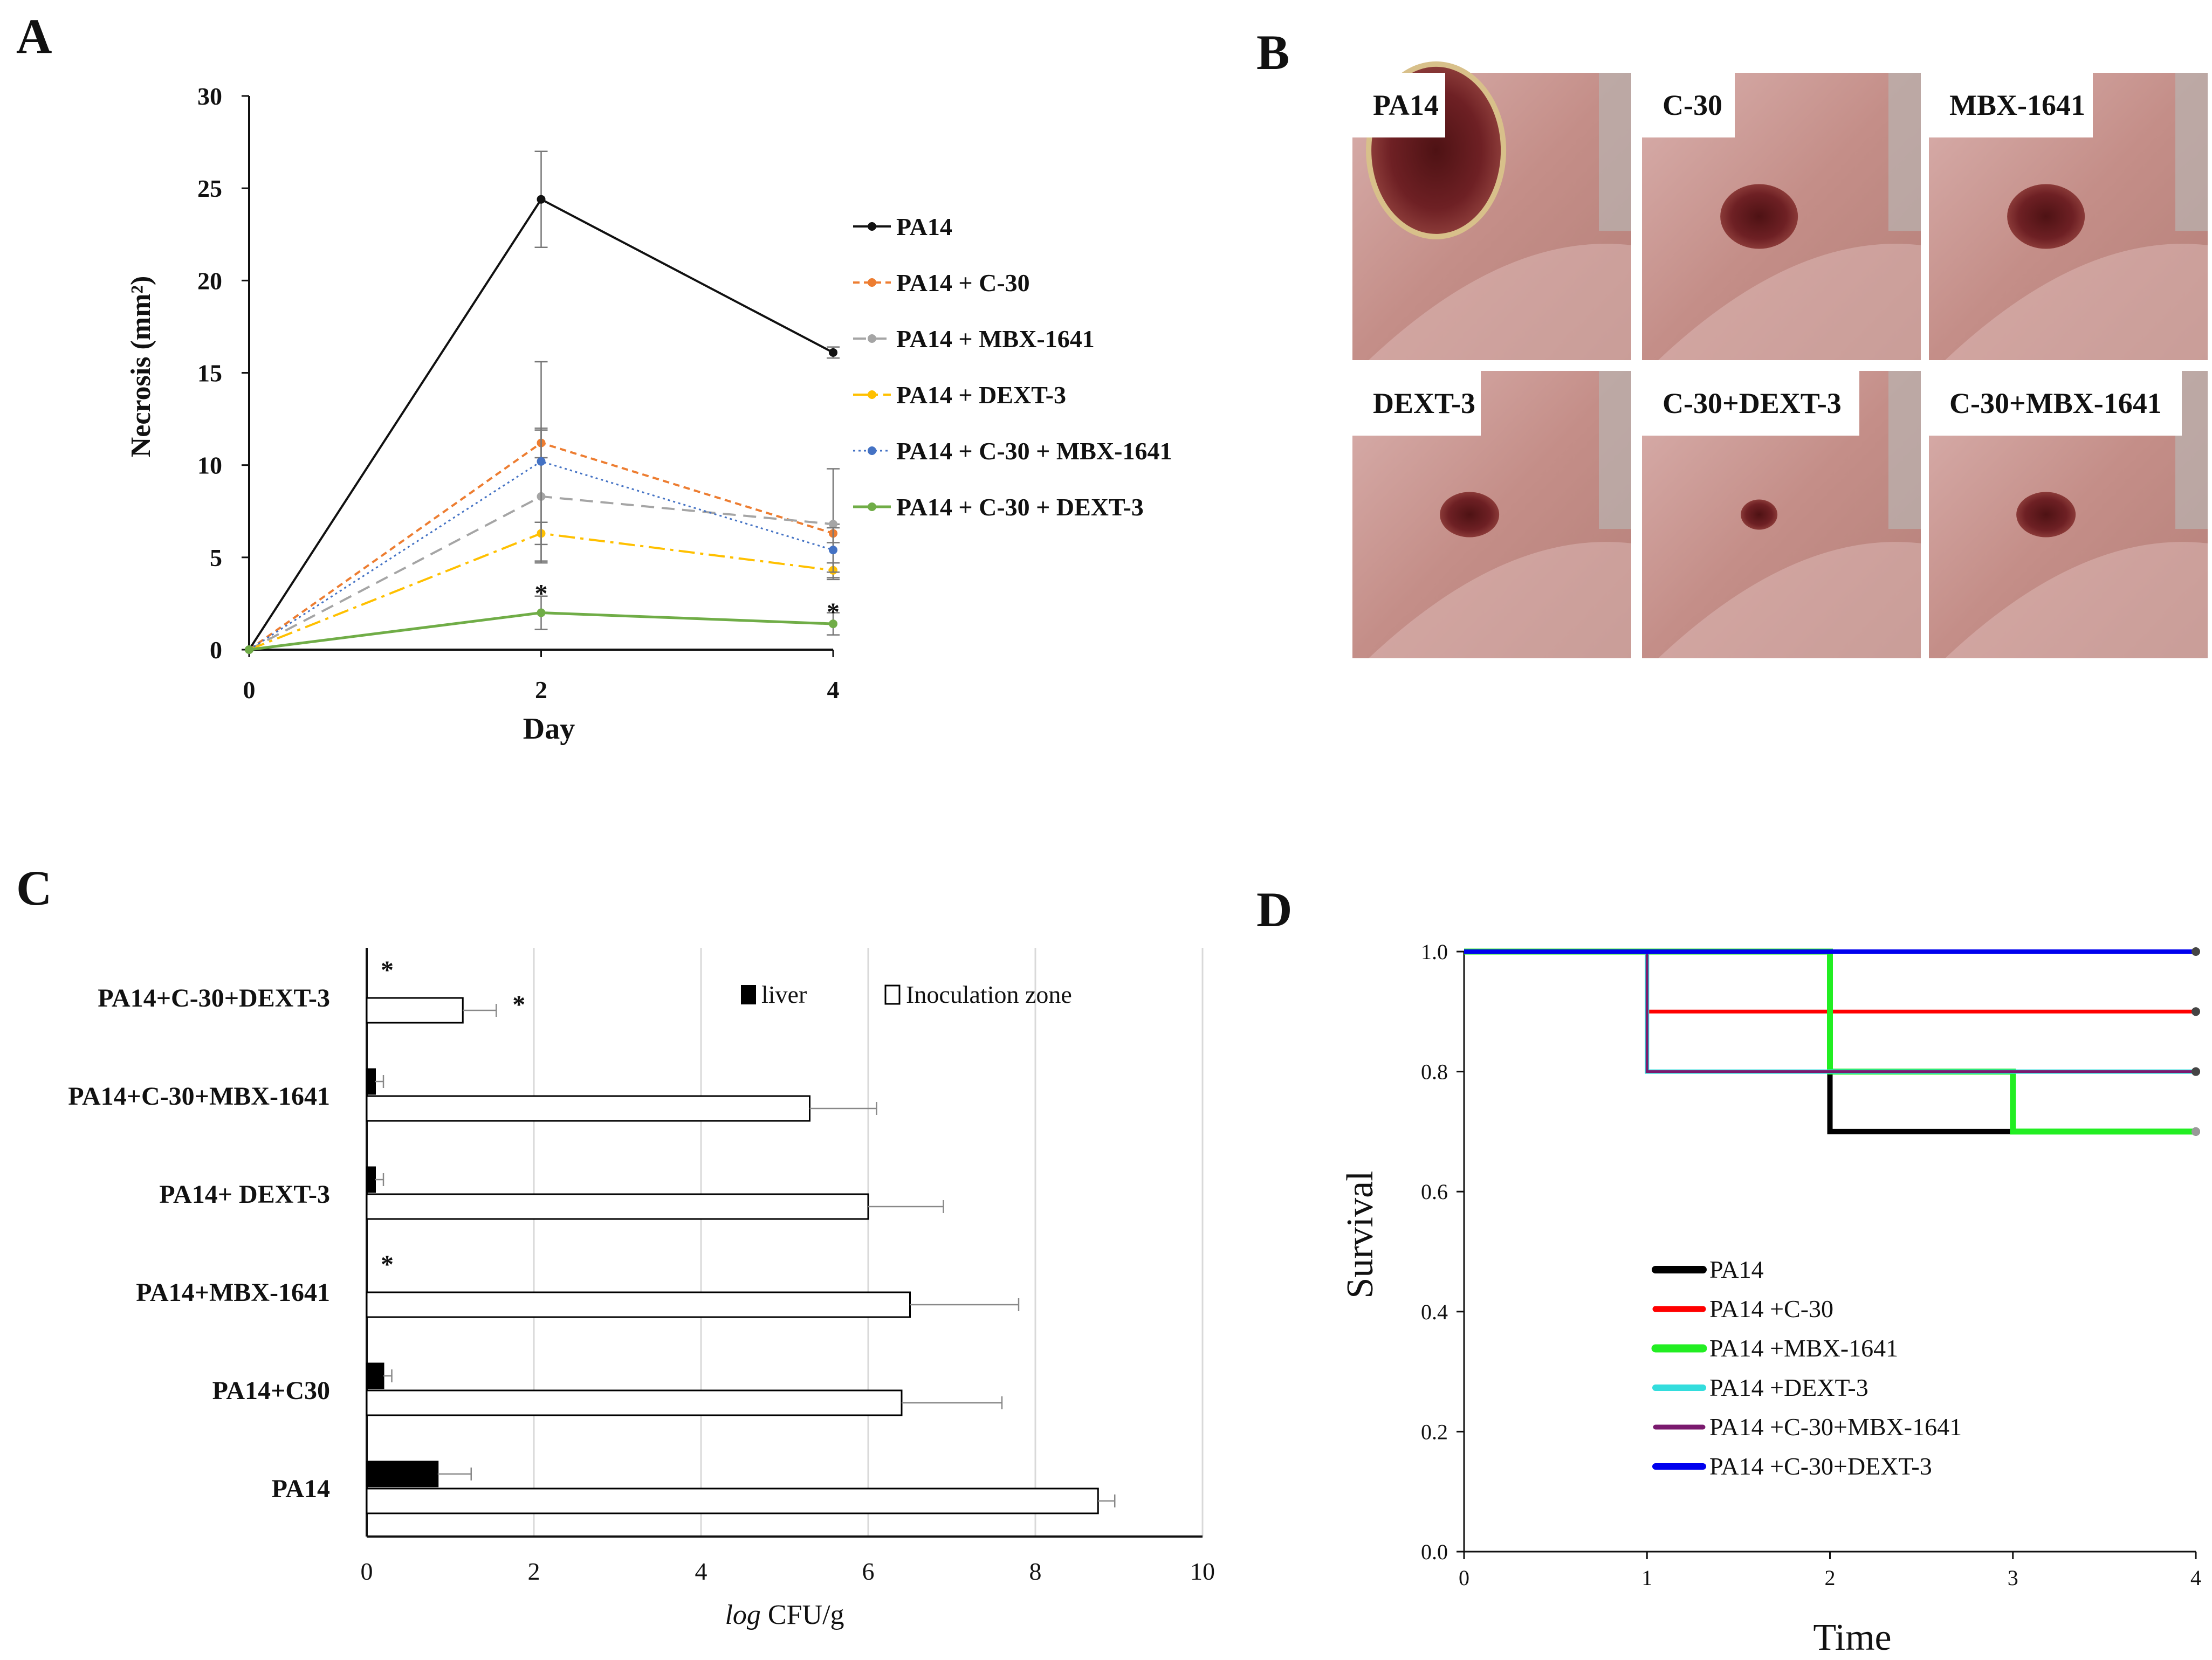 Image resolution: width=2212 pixels, height=1660 pixels. I want to click on d-legend-label: PA14 +C-30, so click(1771, 1309).